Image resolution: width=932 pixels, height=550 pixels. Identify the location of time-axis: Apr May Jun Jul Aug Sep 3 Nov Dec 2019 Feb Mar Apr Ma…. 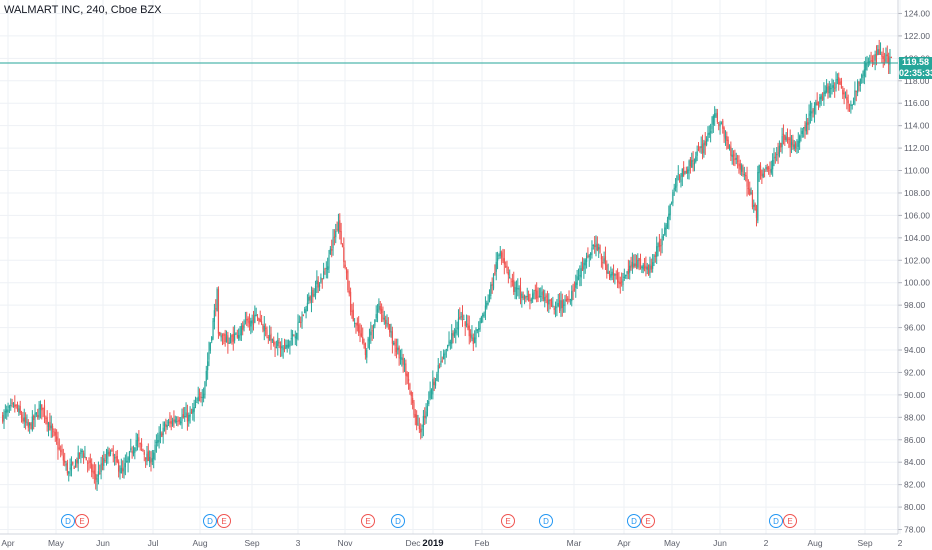
(451, 541).